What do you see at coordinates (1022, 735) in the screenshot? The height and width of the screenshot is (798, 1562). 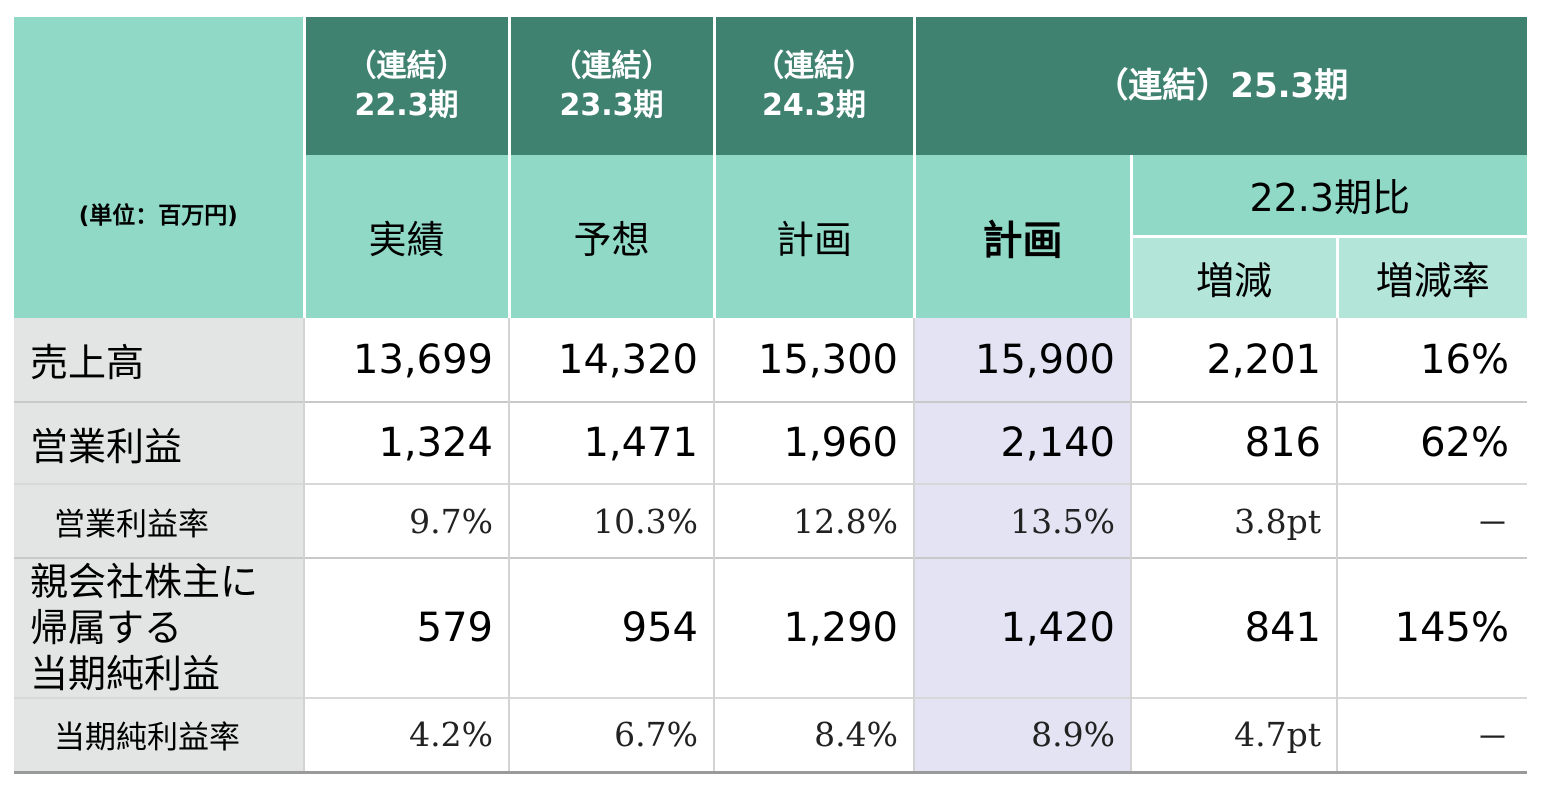 I see `plan-value-cell: 8.9%` at bounding box center [1022, 735].